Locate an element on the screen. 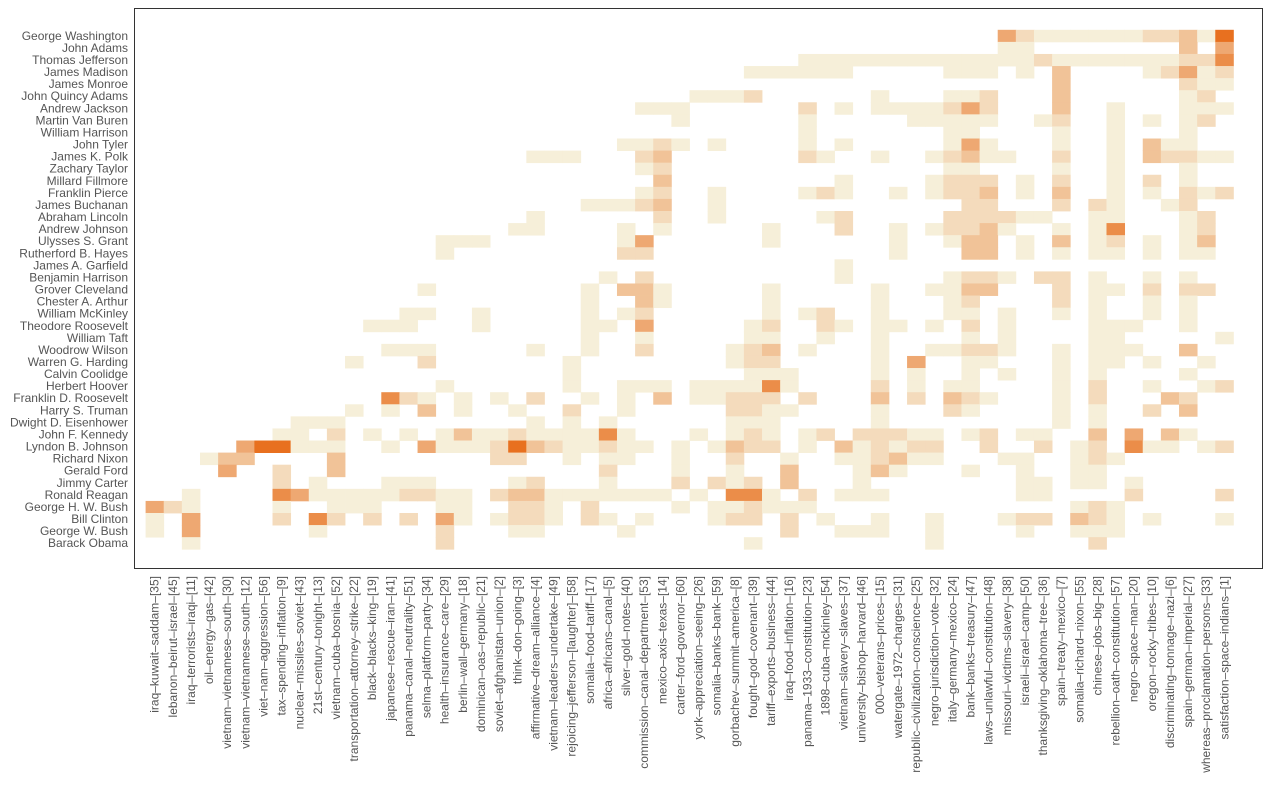 Image resolution: width=1271 pixels, height=800 pixels. column-label: satisfaction–space–indians–[1] is located at coordinates (1224, 657).